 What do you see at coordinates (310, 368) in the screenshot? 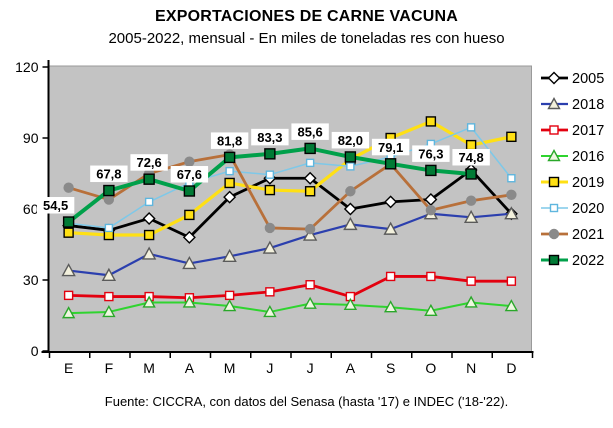
I see `x-tick-label: J` at bounding box center [310, 368].